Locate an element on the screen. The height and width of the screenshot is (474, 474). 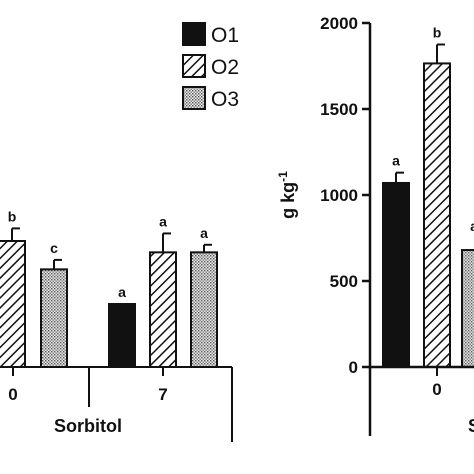
y-tick-label: 1500 is located at coordinates (339, 109).